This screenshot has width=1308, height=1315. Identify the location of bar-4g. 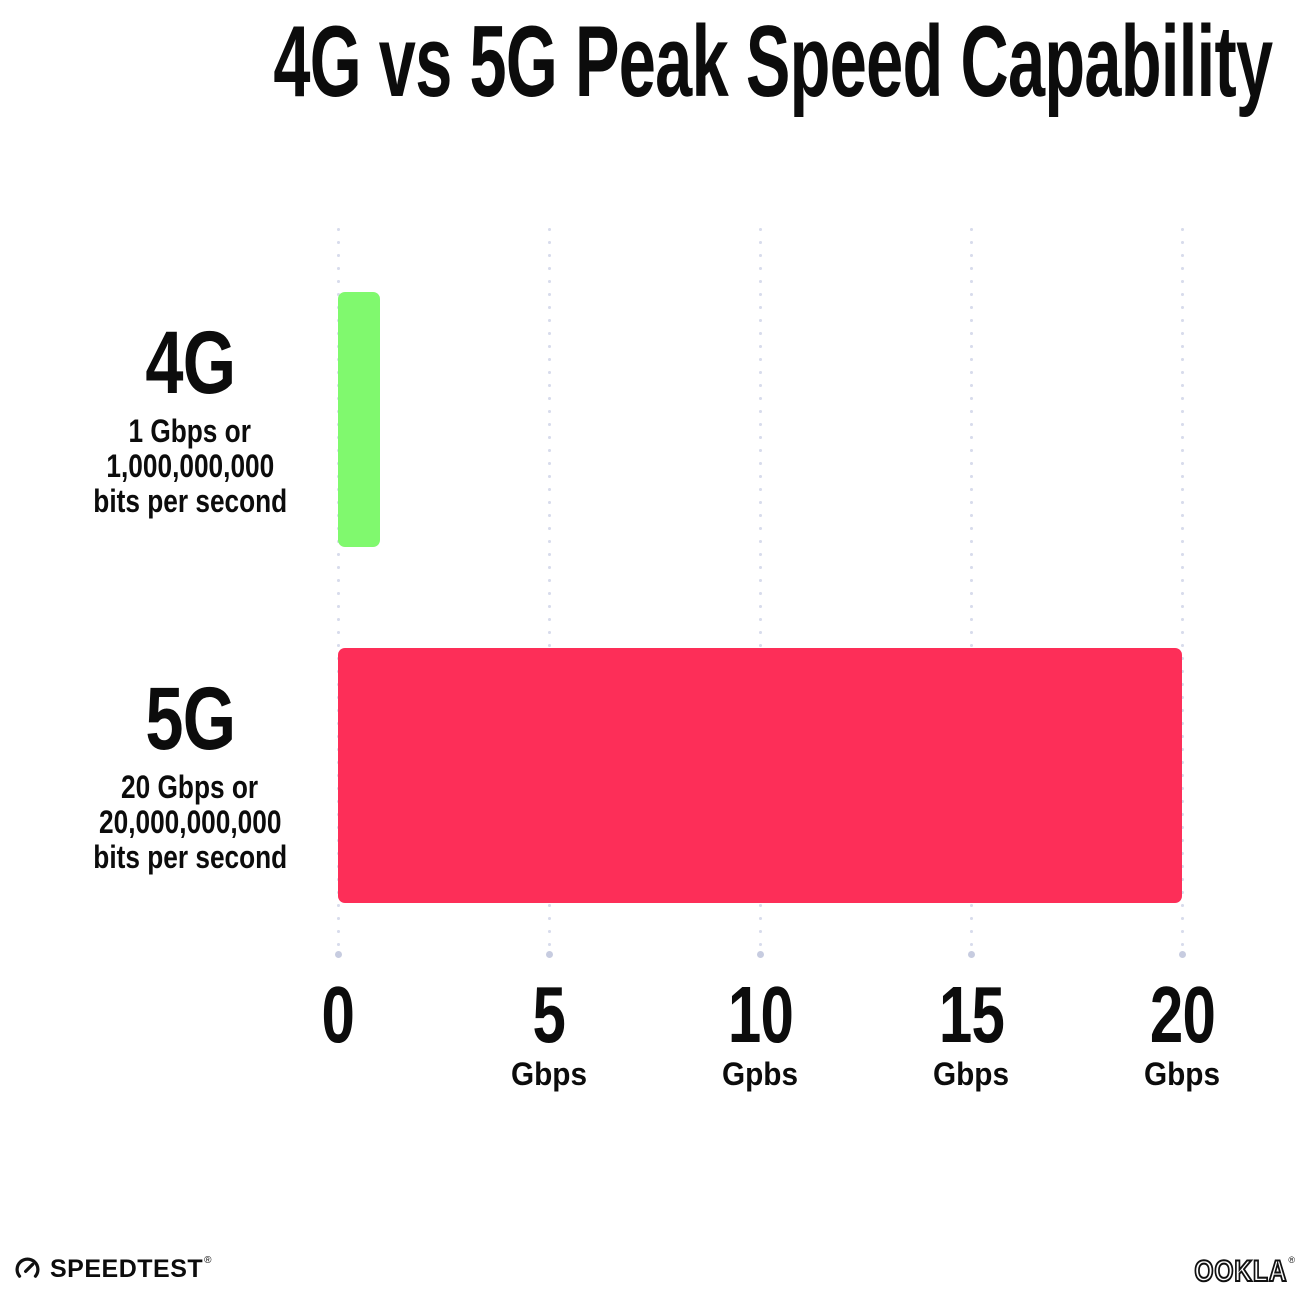
(359, 419).